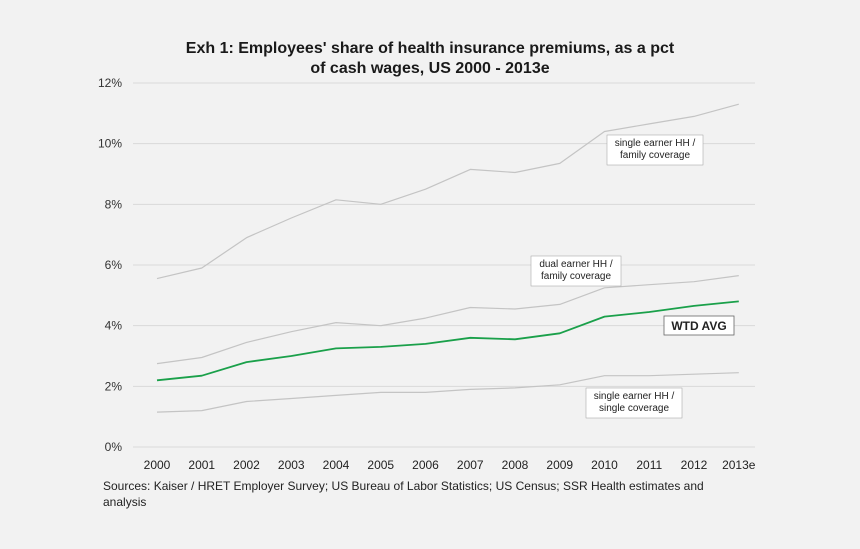  I want to click on series-label-wtd-avg: WTD AVG, so click(698, 326).